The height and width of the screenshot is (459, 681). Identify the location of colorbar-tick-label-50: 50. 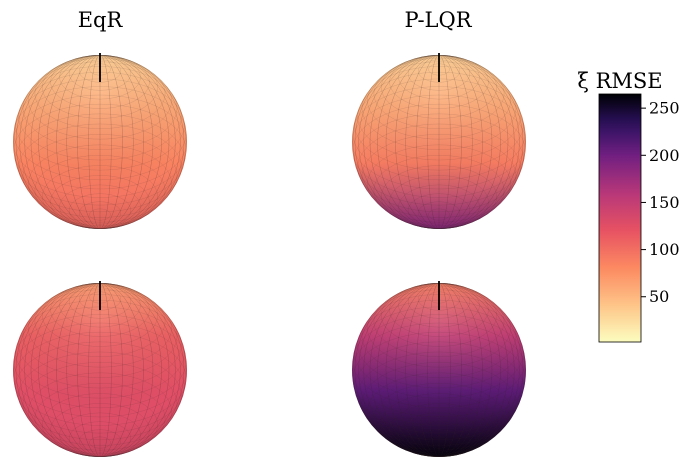
(659, 296).